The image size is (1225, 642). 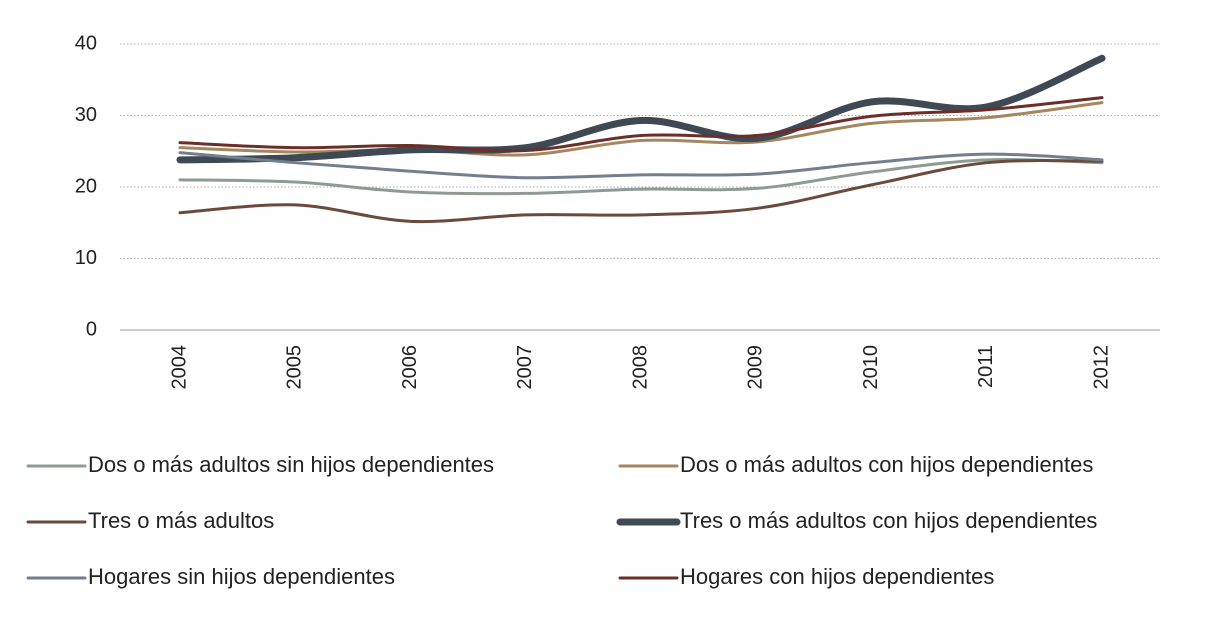 What do you see at coordinates (410, 367) in the screenshot?
I see `x-tick-label: 2006` at bounding box center [410, 367].